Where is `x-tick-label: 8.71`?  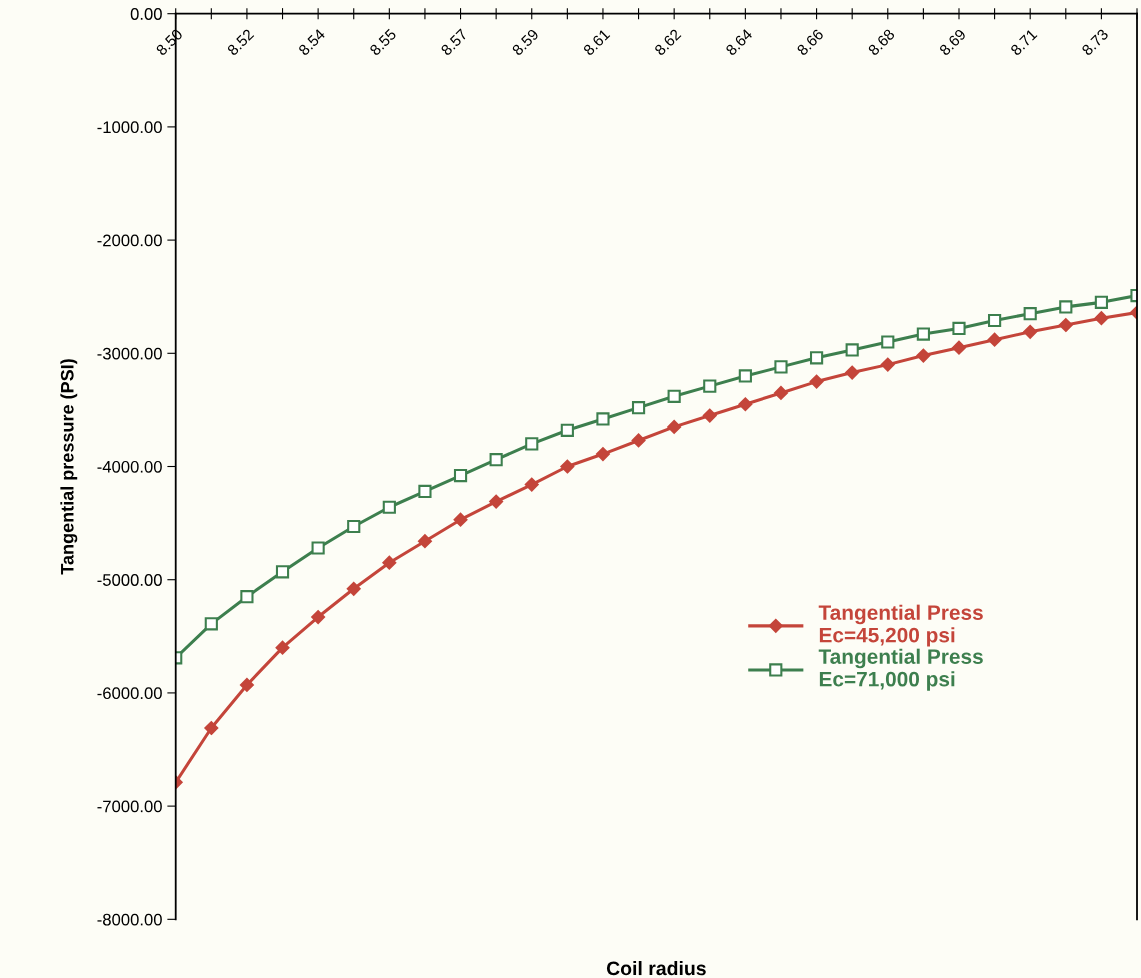
x-tick-label: 8.71 is located at coordinates (1023, 42).